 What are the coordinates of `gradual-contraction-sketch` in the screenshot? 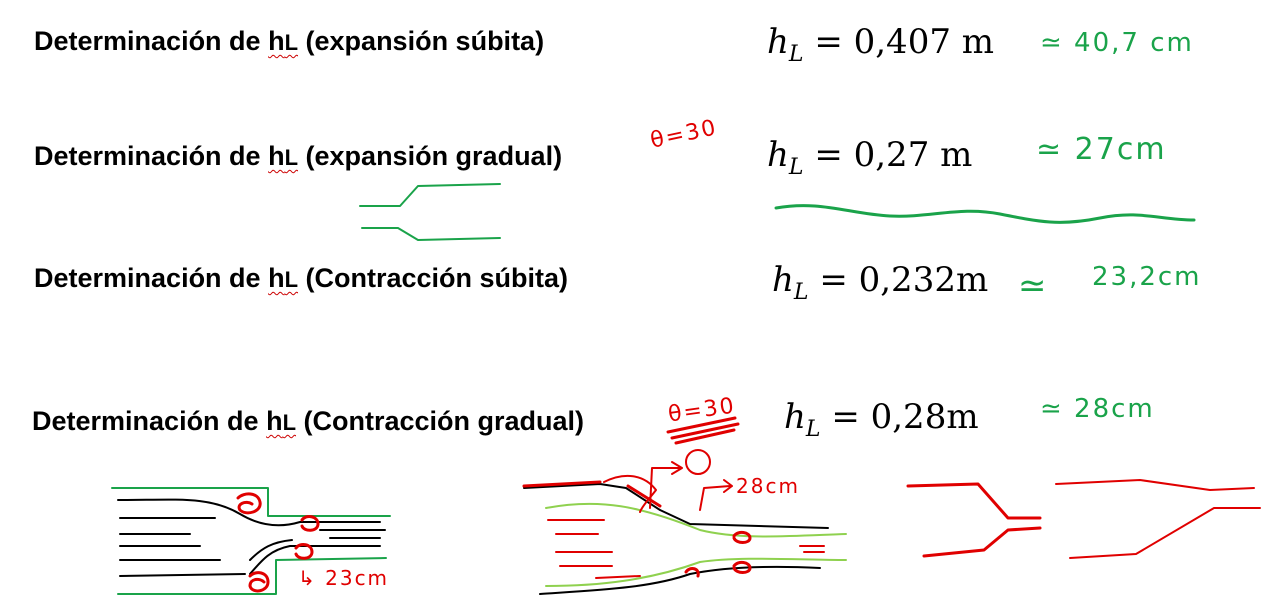 It's located at (684, 522).